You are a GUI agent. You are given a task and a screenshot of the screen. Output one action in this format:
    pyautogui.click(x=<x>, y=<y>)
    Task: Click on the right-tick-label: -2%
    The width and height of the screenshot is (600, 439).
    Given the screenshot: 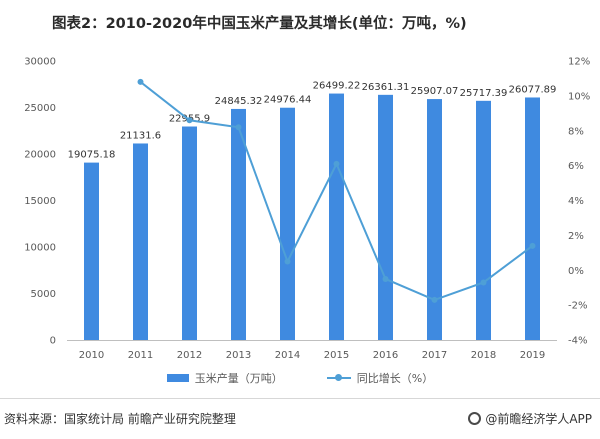 What is the action you would take?
    pyautogui.click(x=577, y=306)
    